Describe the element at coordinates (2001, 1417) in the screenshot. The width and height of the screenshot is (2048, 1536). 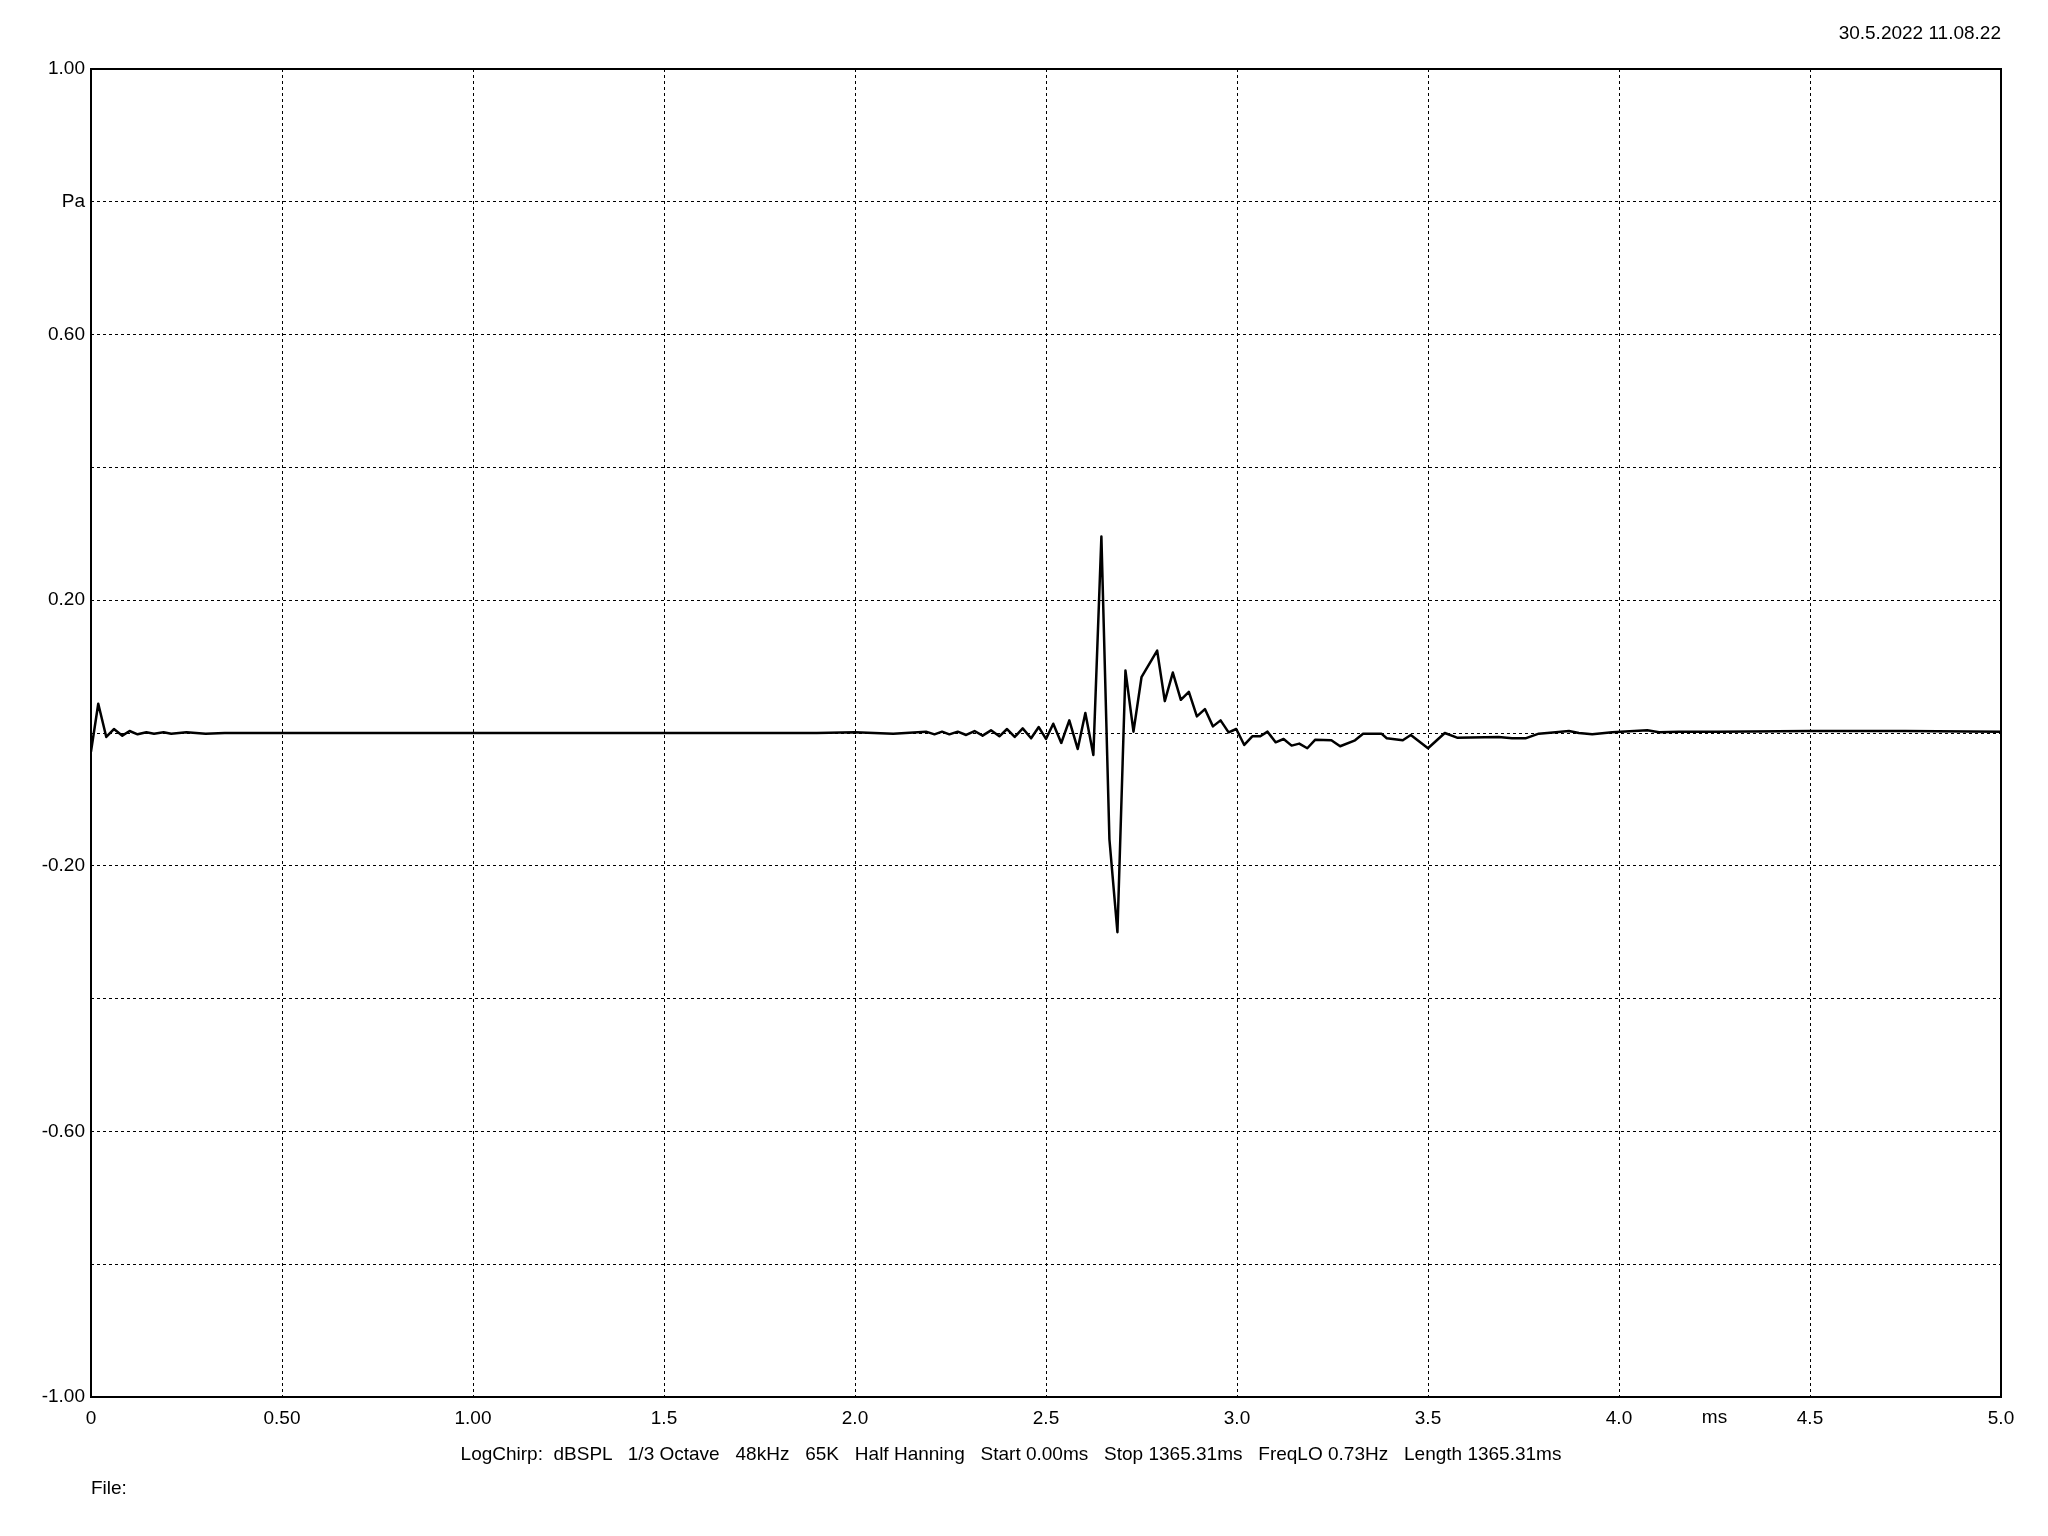
I see `x-tick-label: 5.0` at that location.